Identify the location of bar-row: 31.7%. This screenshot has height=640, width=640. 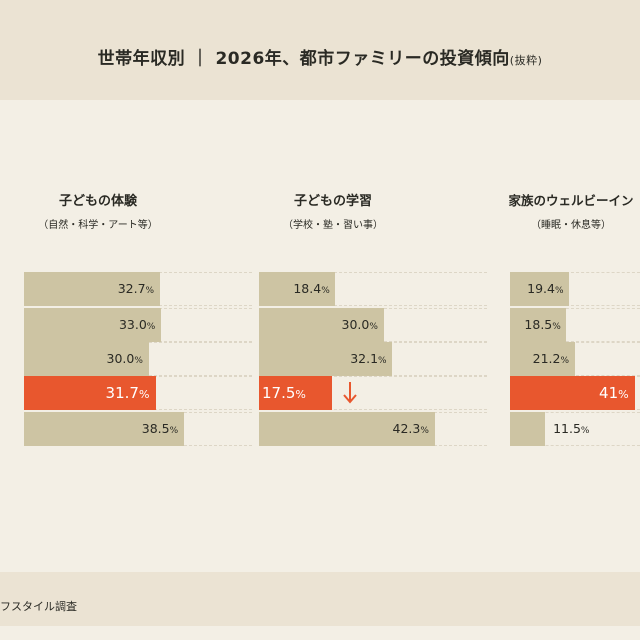
(138, 393).